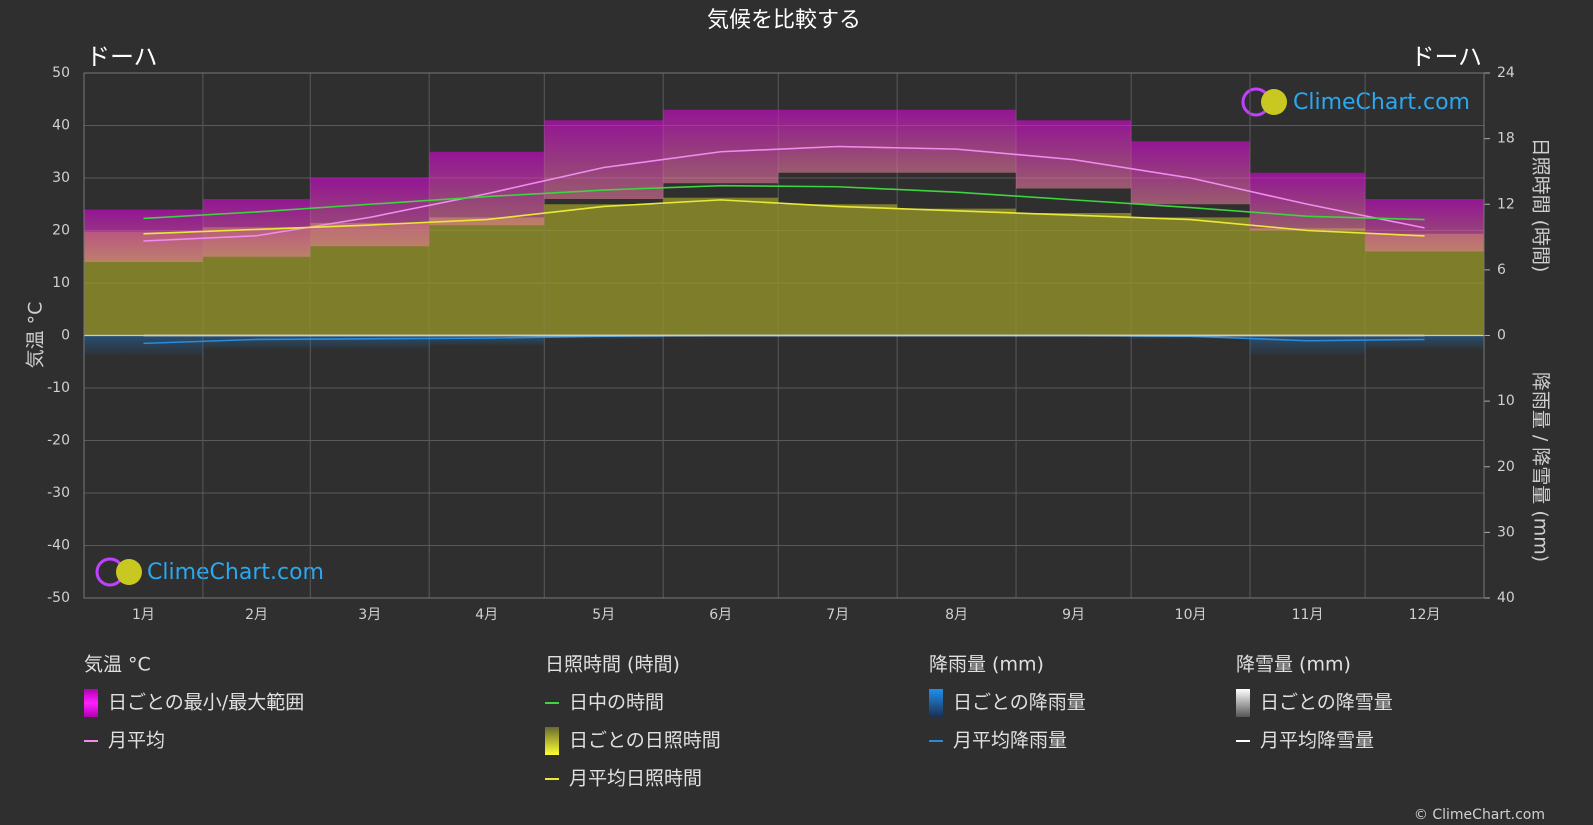 The image size is (1593, 825). Describe the element at coordinates (616, 703) in the screenshot. I see `legend-label: 日中の時間` at that location.